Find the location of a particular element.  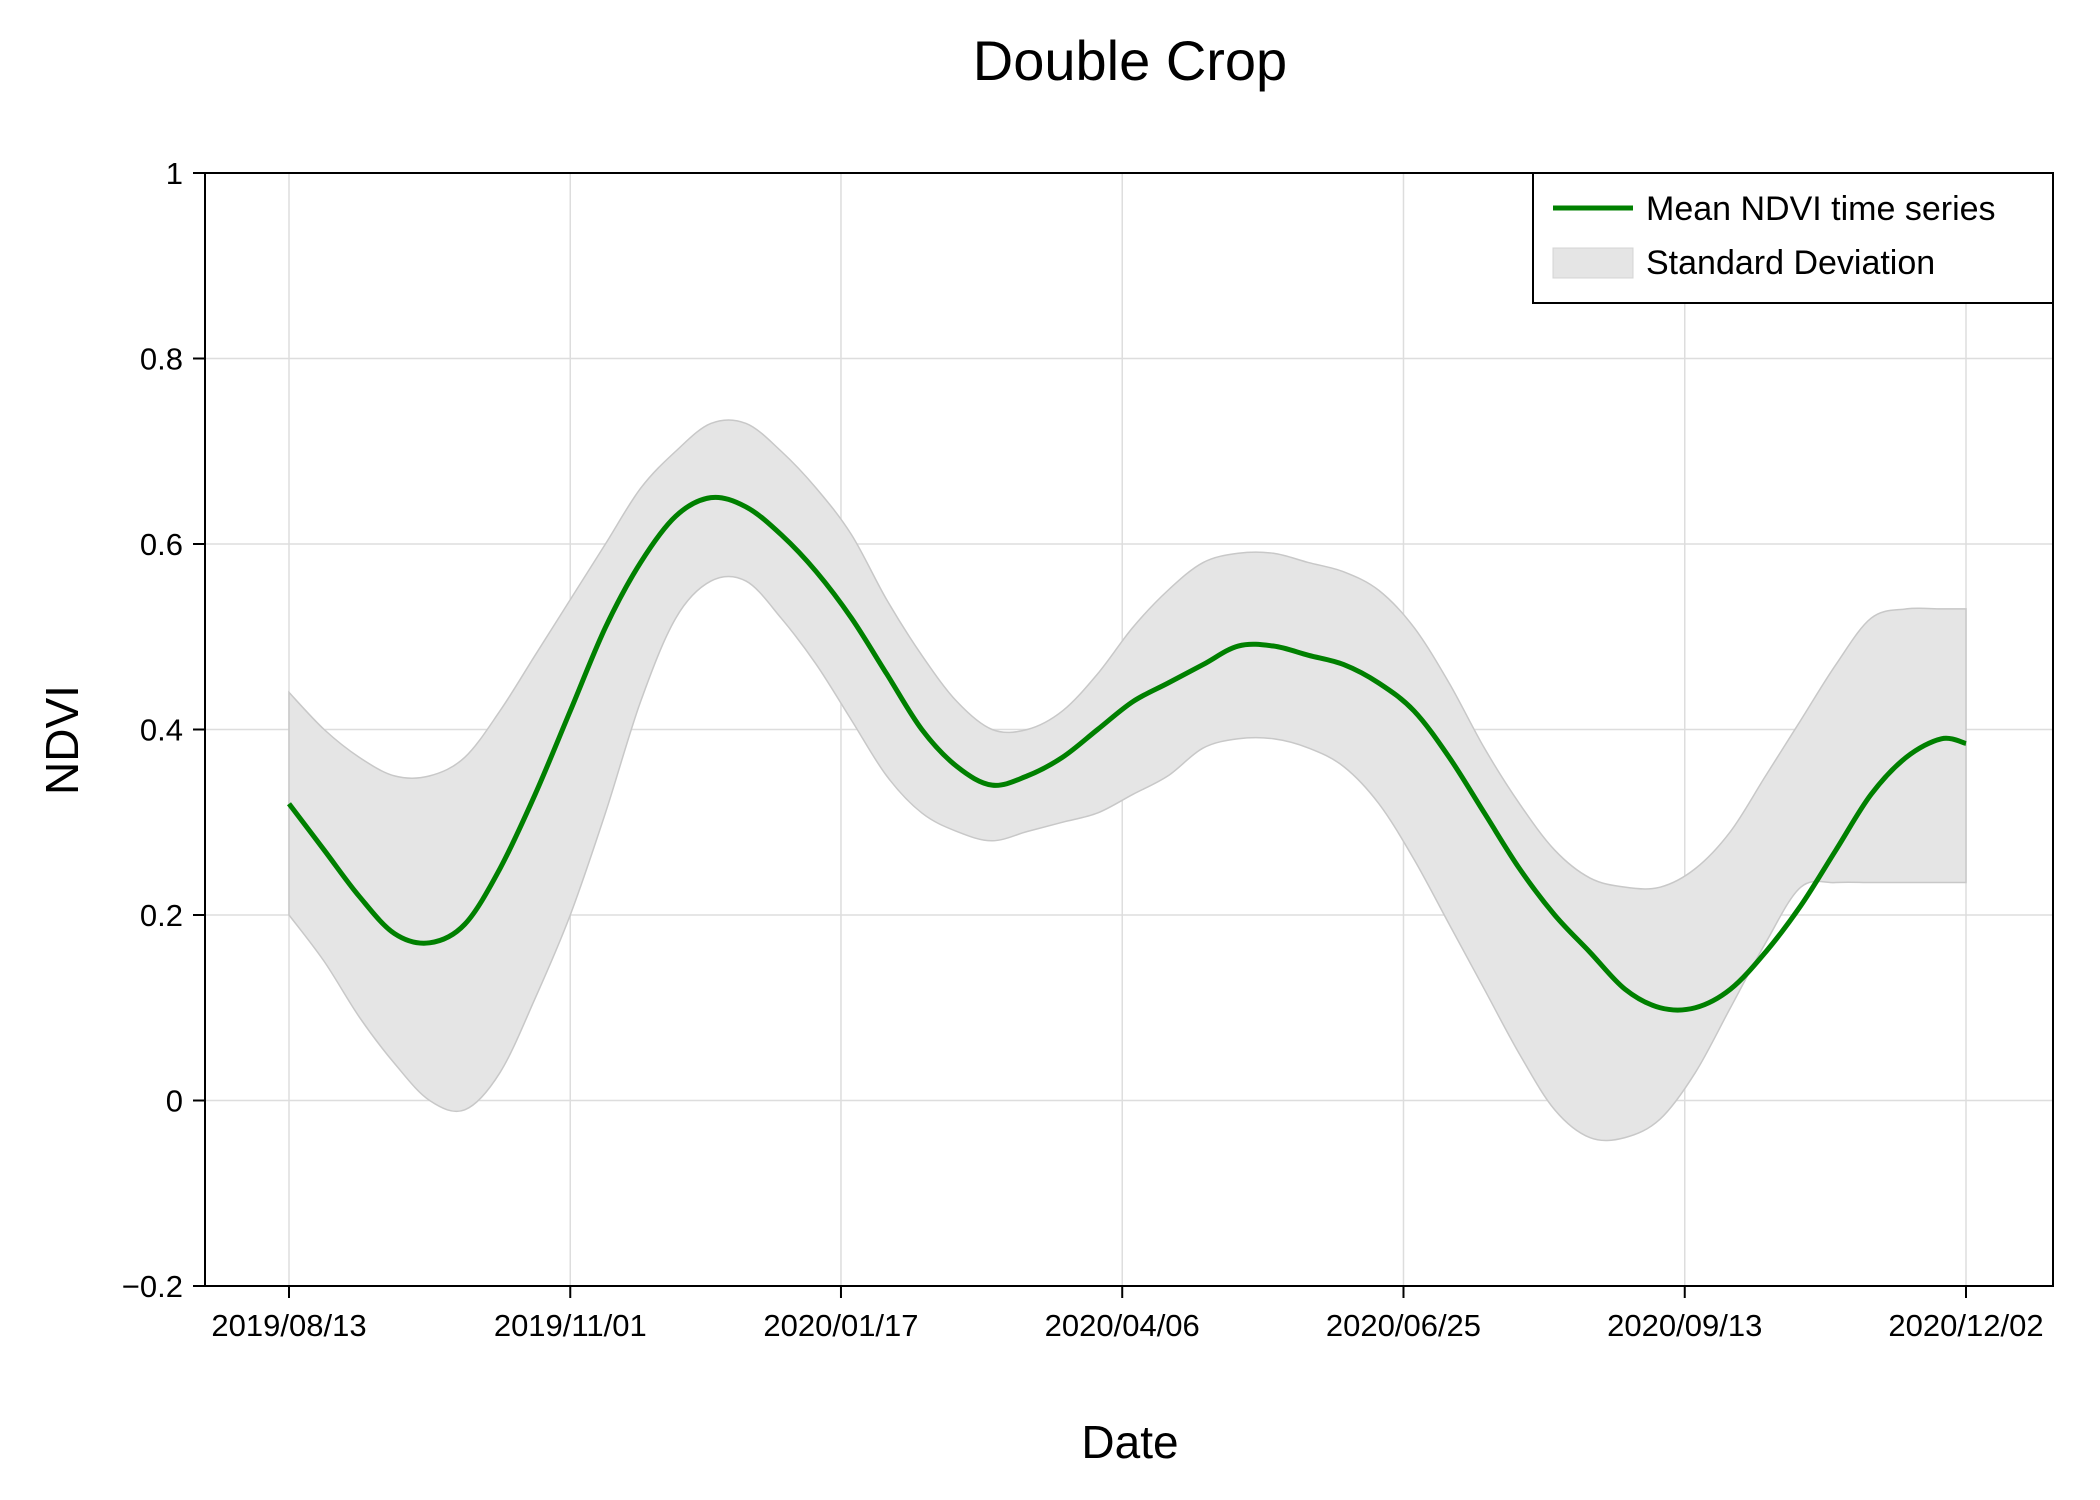

y-tick-label: 0.8 is located at coordinates (161, 359).